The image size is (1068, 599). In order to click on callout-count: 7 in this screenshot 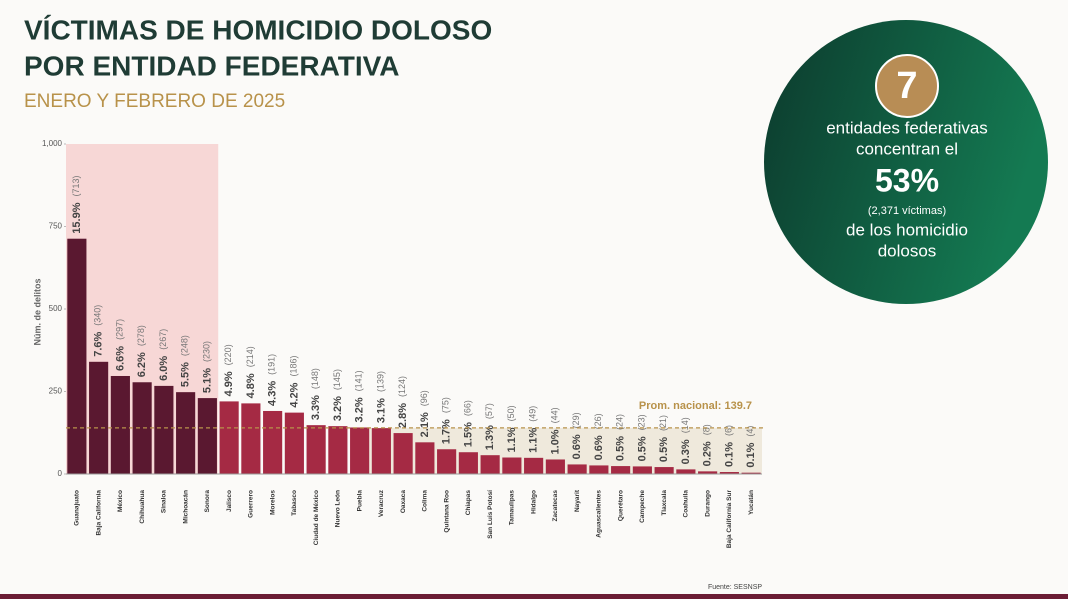, I will do `click(906, 86)`.